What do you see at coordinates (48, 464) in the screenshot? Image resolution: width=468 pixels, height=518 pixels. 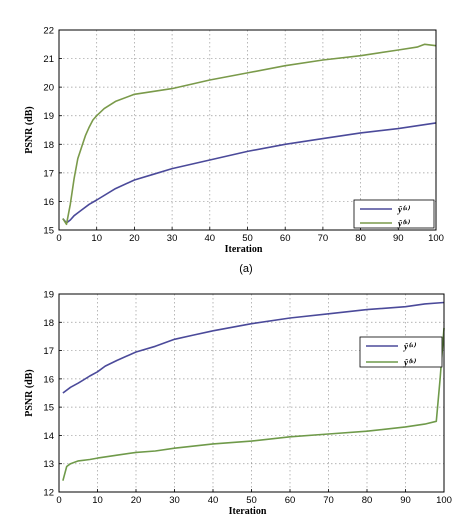 I see `y-tick-label: 13` at bounding box center [48, 464].